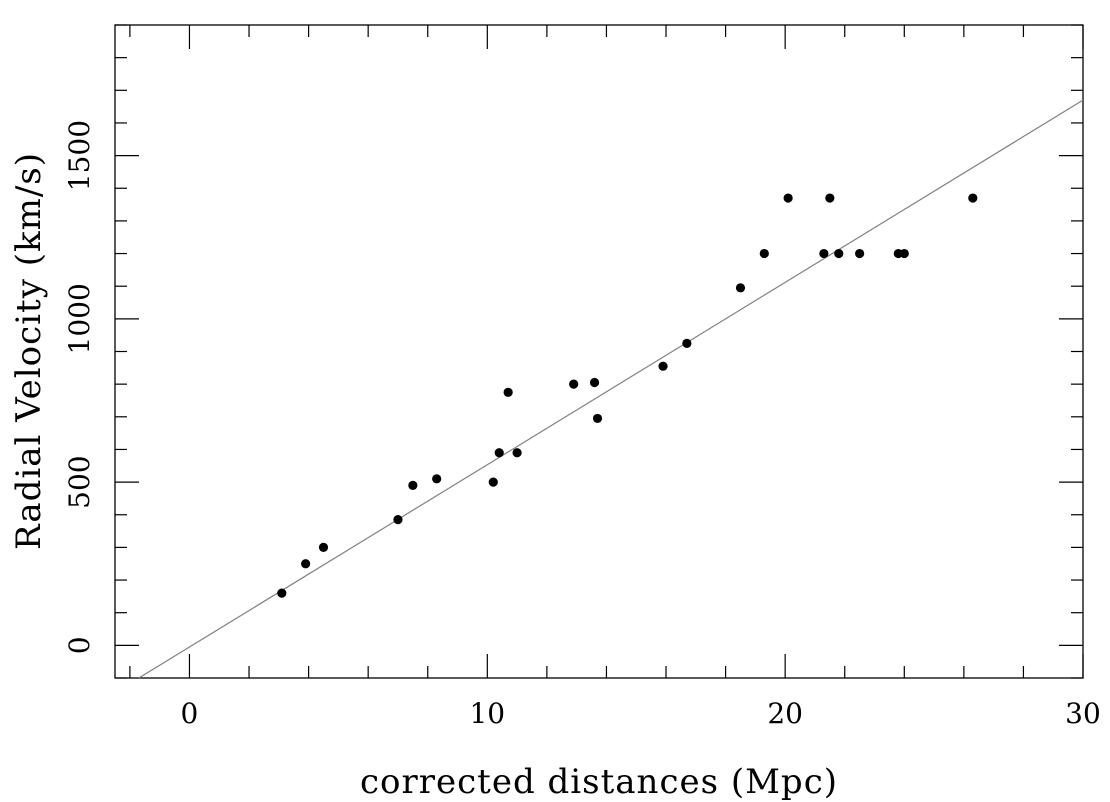 This screenshot has height=802, width=1110. I want to click on x-tick-label: 20, so click(785, 713).